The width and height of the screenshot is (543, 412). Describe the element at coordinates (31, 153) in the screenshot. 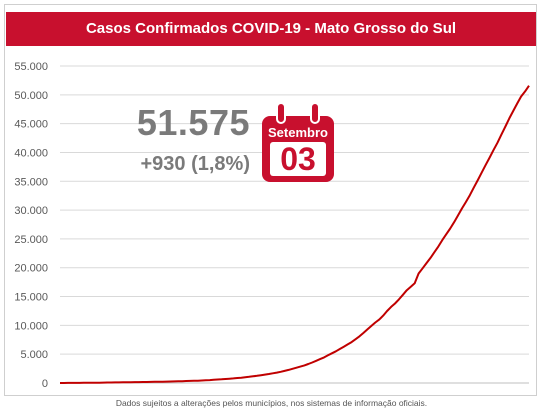

I see `y-tick-label: 40.000` at that location.